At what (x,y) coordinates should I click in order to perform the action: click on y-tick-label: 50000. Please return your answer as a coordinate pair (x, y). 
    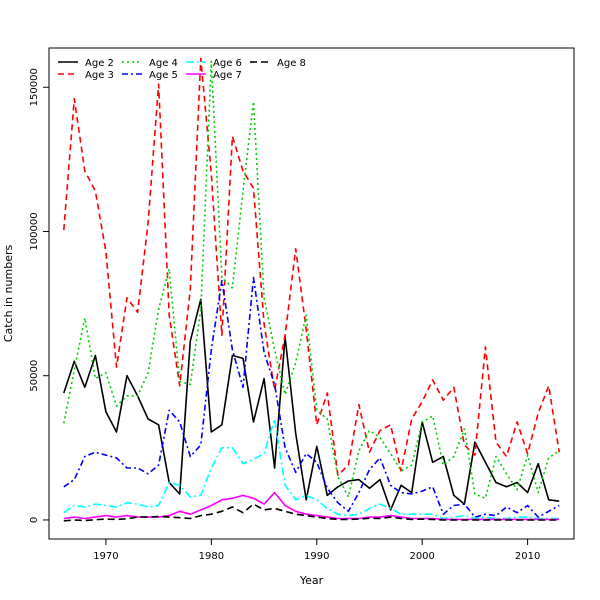
    Looking at the image, I should click on (34, 376).